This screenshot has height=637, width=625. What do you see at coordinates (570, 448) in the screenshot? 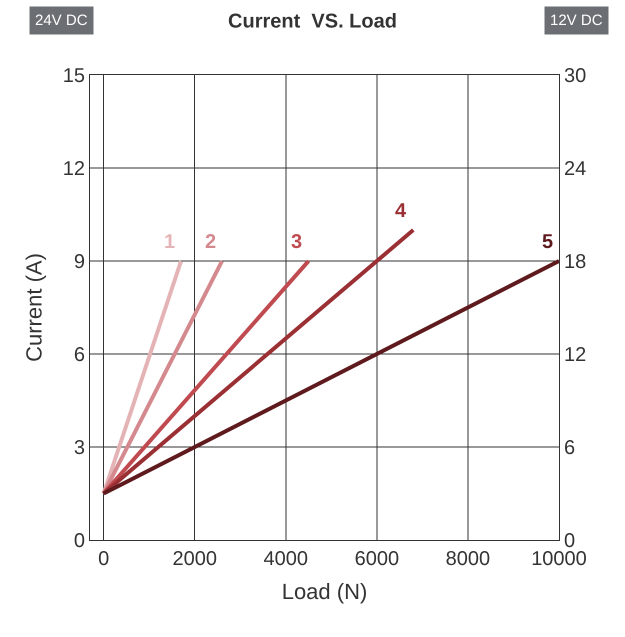
I see `y2-tick-label: 6` at bounding box center [570, 448].